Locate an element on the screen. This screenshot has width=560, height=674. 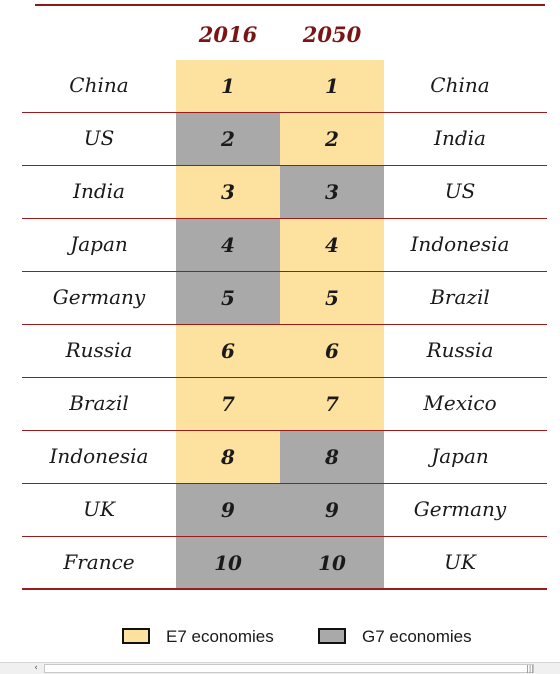
country-2050: China is located at coordinates (460, 85).